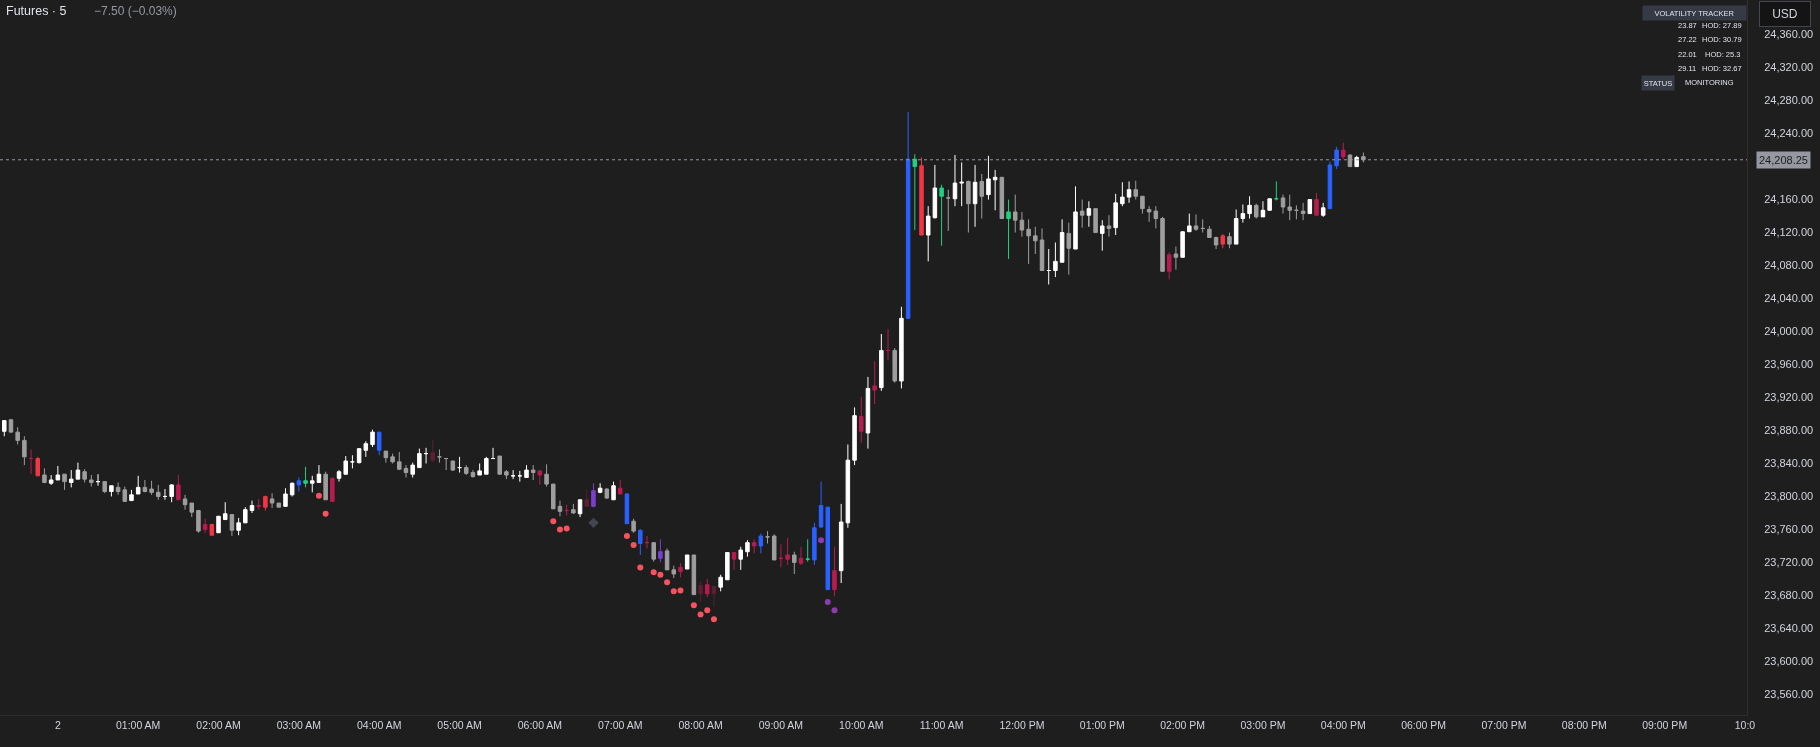 This screenshot has height=747, width=1820. Describe the element at coordinates (1783, 160) in the screenshot. I see `ref-line-label: 24,208.25` at that location.